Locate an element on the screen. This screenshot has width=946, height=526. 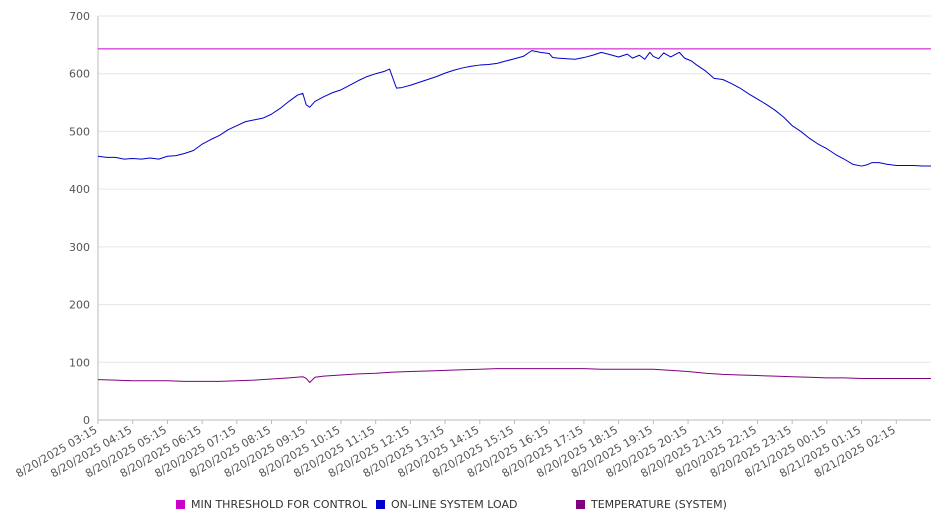
legend-swatch-online-system-load is located at coordinates (380, 504).